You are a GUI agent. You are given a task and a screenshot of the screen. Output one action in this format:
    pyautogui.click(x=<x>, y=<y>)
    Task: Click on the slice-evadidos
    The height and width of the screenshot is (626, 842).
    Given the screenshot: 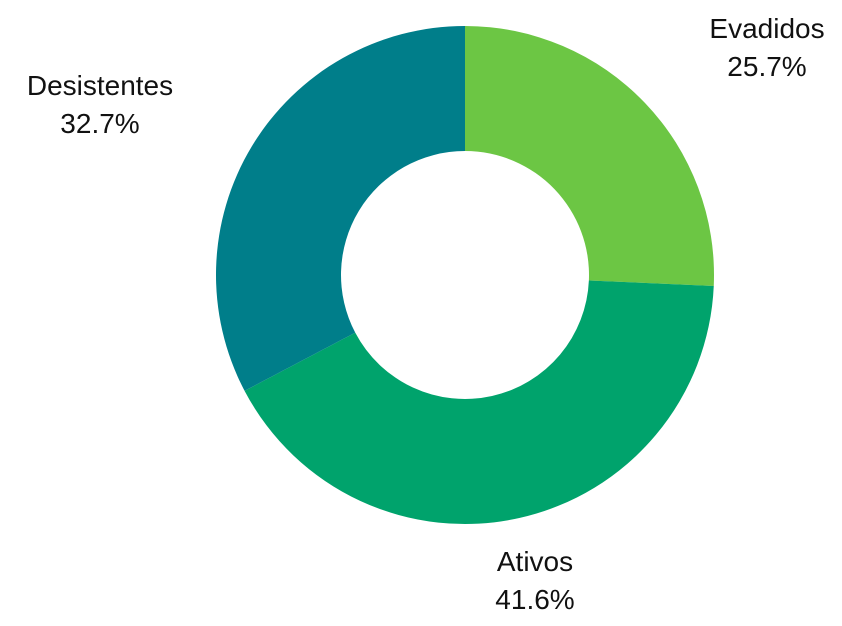 What is the action you would take?
    pyautogui.click(x=590, y=156)
    